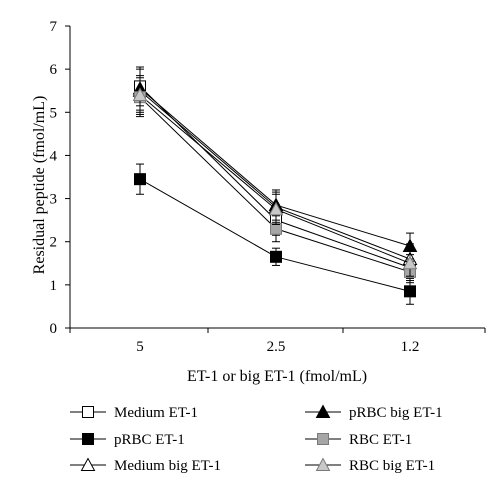 The height and width of the screenshot is (495, 500). I want to click on legend-item: Medium big ET-1, so click(145, 465).